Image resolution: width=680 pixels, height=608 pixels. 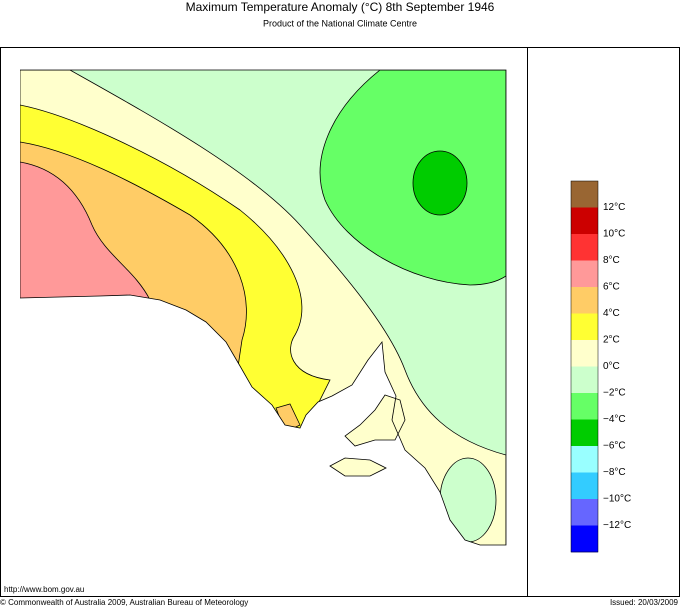 I want to click on legend-label: 12°C, so click(x=614, y=207).